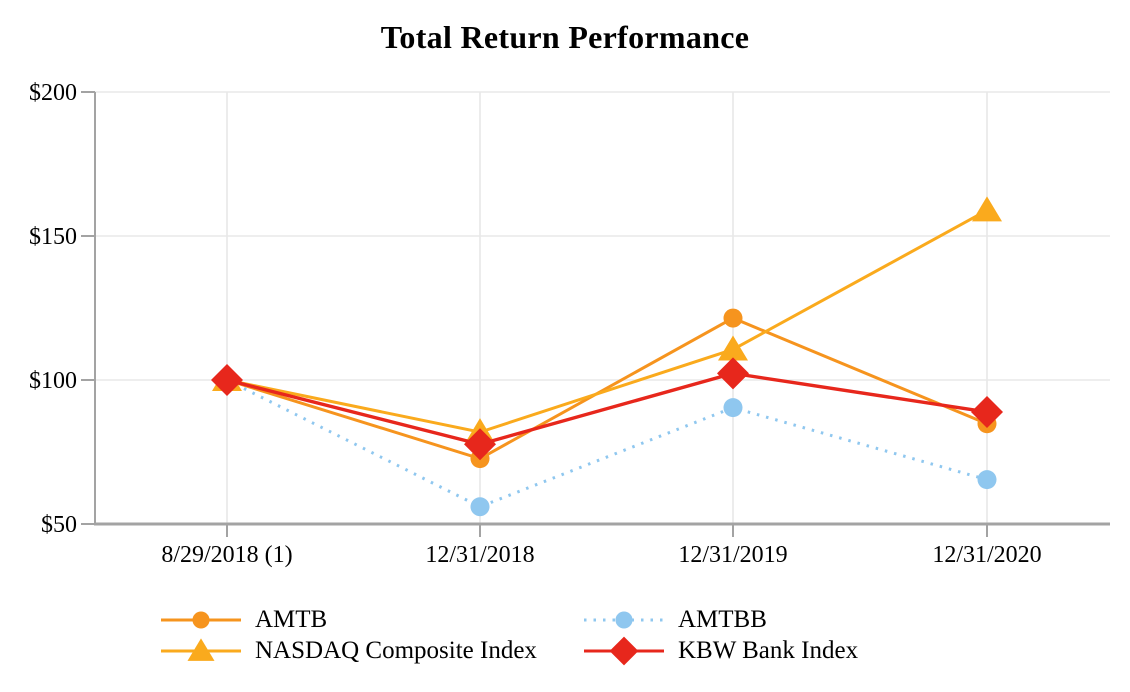  Describe the element at coordinates (53, 381) in the screenshot. I see `y-tick-label: $100` at that location.